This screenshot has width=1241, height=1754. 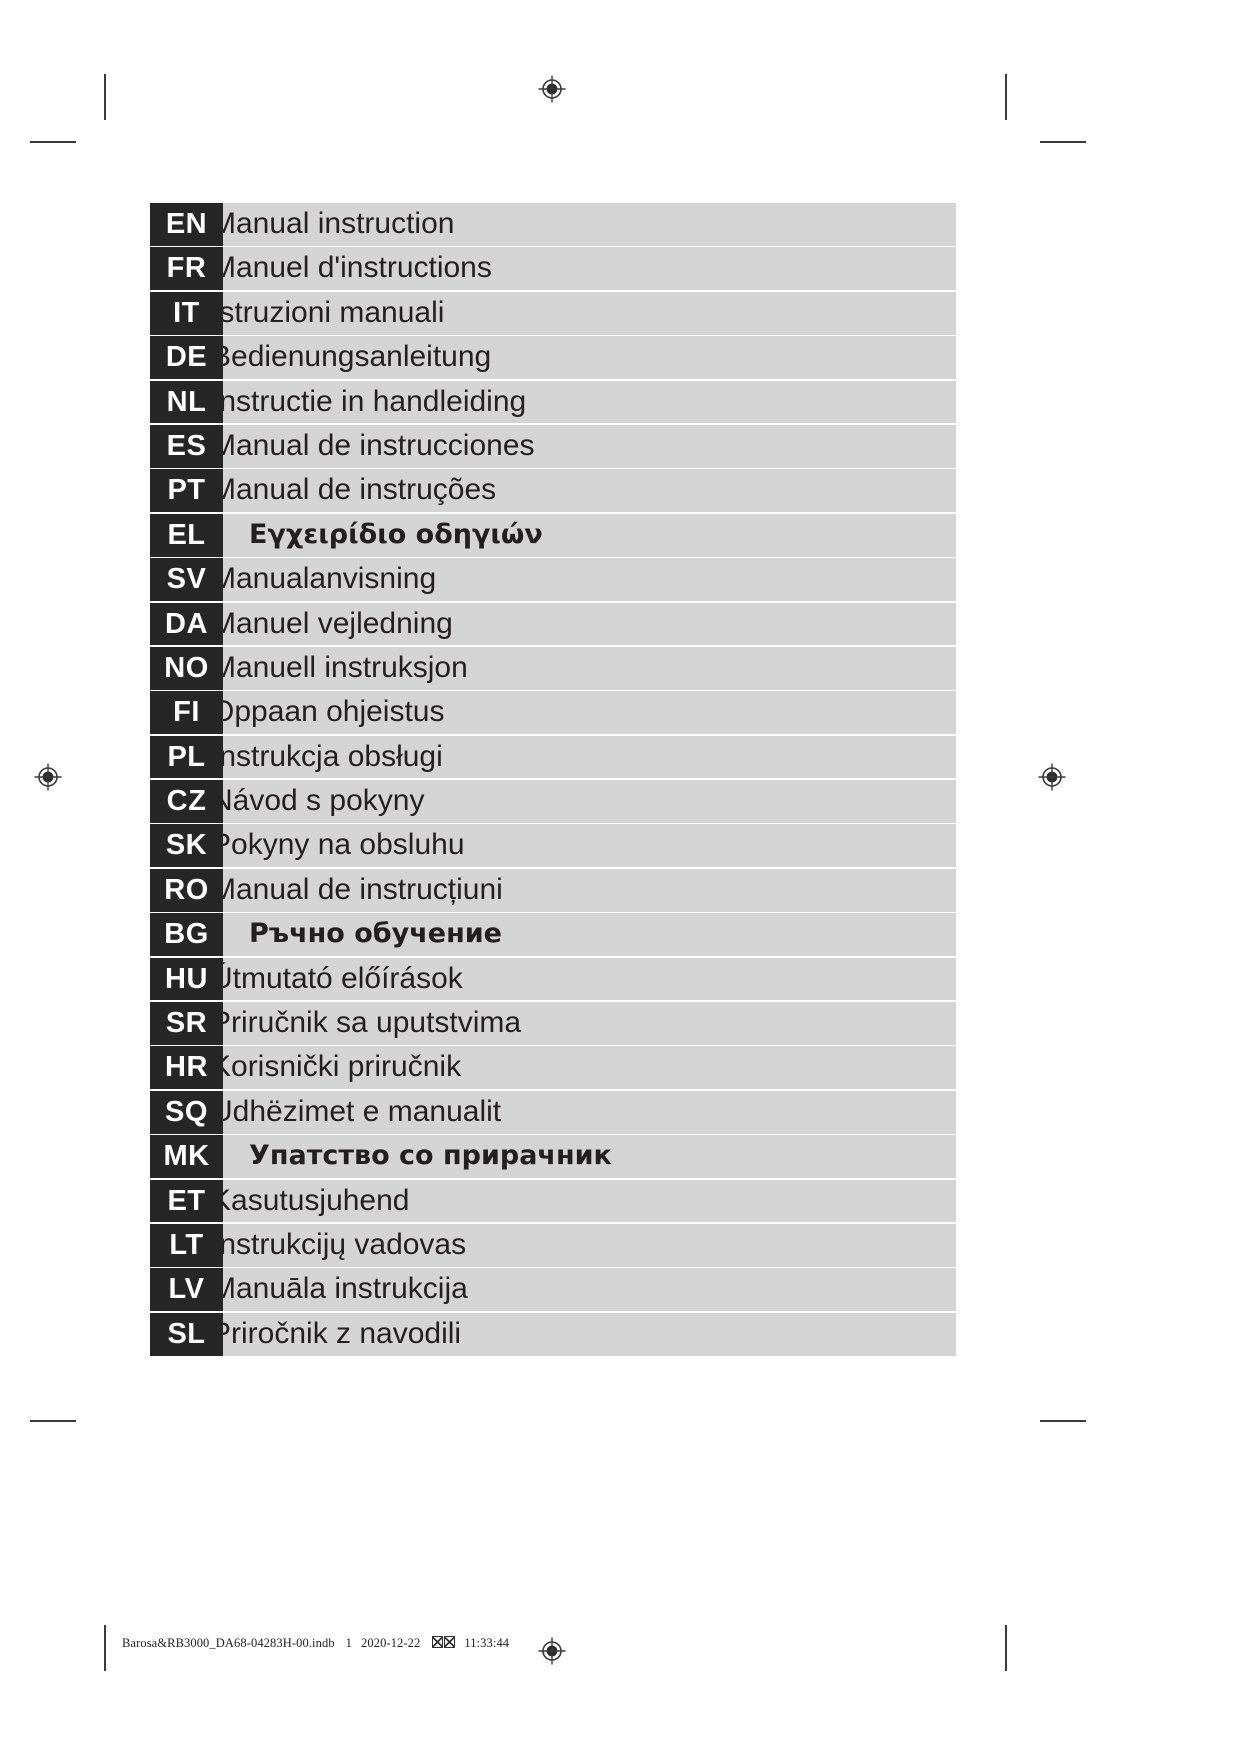 I want to click on language-code-badge: SR, so click(x=186, y=1023).